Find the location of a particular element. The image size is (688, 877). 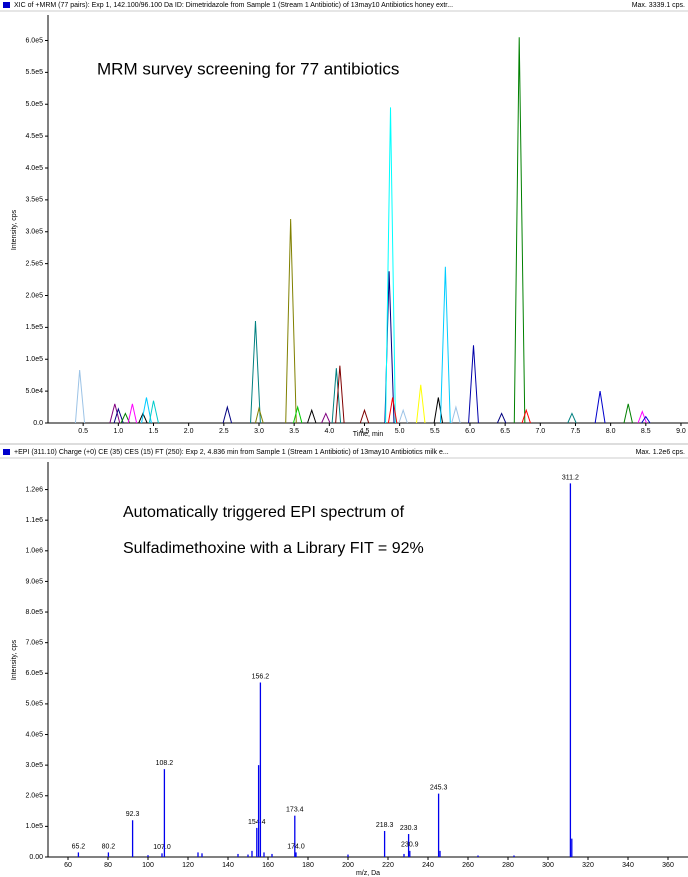

peak-label: 230.9 is located at coordinates (410, 845).